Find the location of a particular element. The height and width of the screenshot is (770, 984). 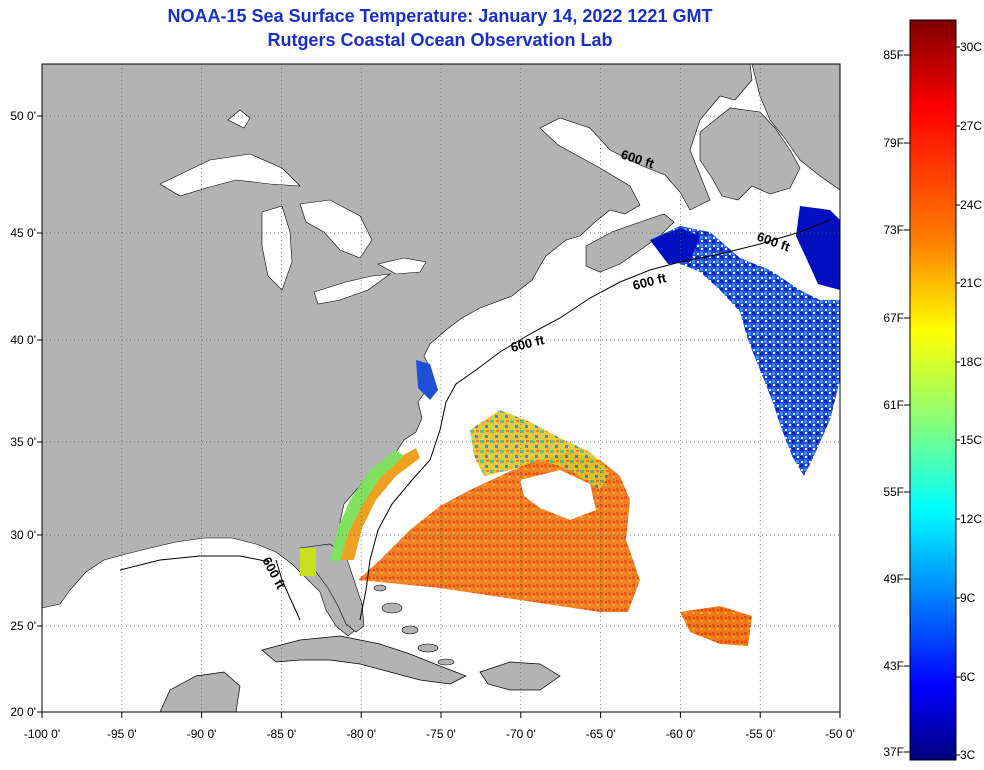

lat-label: 45 0' is located at coordinates (23, 233).